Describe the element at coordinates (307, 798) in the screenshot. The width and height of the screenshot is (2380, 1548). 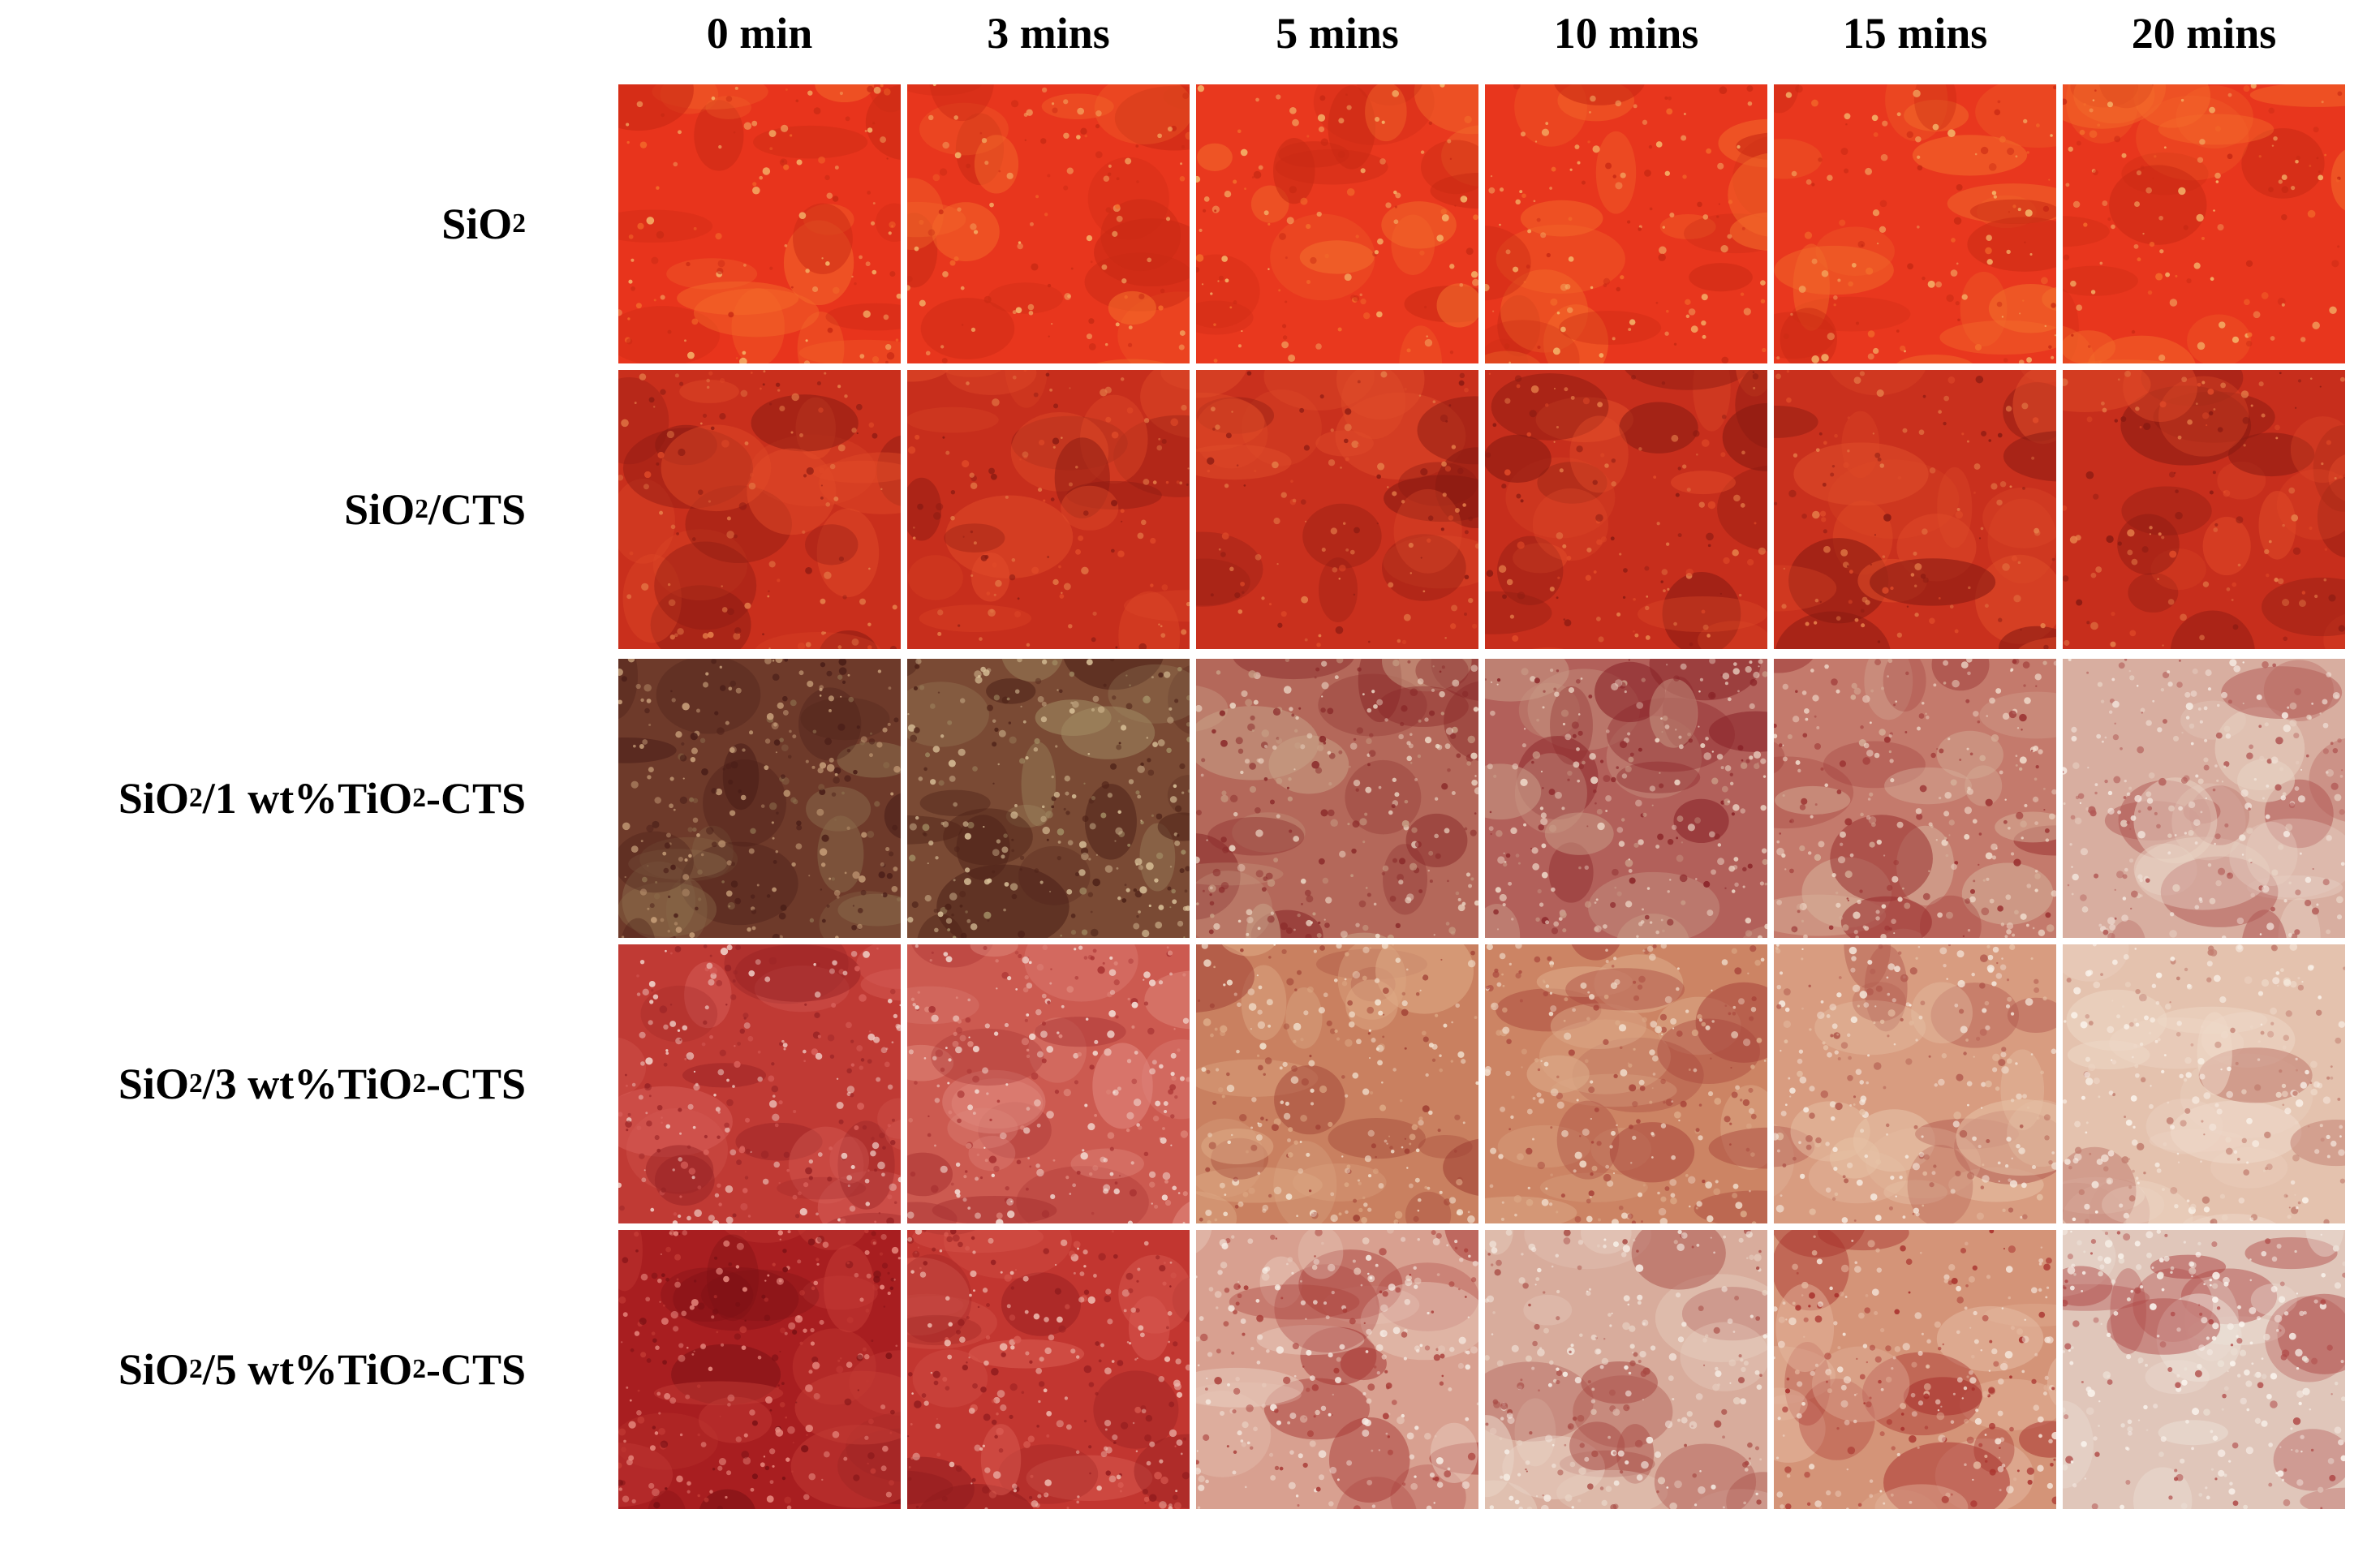
I see `label-text: /1 wt%TiO` at that location.